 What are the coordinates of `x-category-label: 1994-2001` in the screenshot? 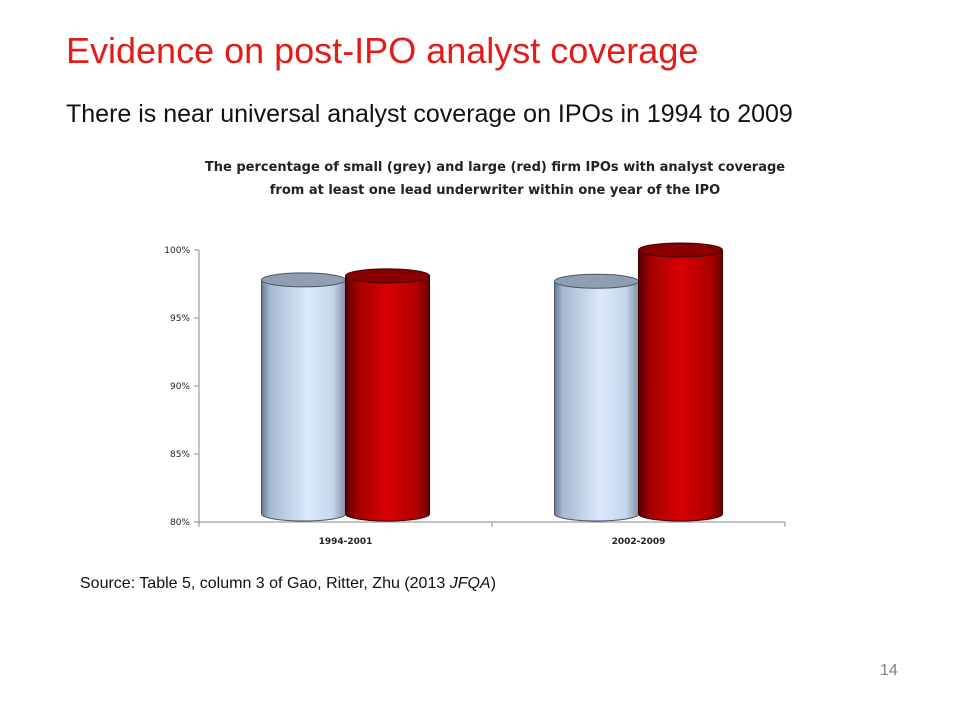 It's located at (346, 542).